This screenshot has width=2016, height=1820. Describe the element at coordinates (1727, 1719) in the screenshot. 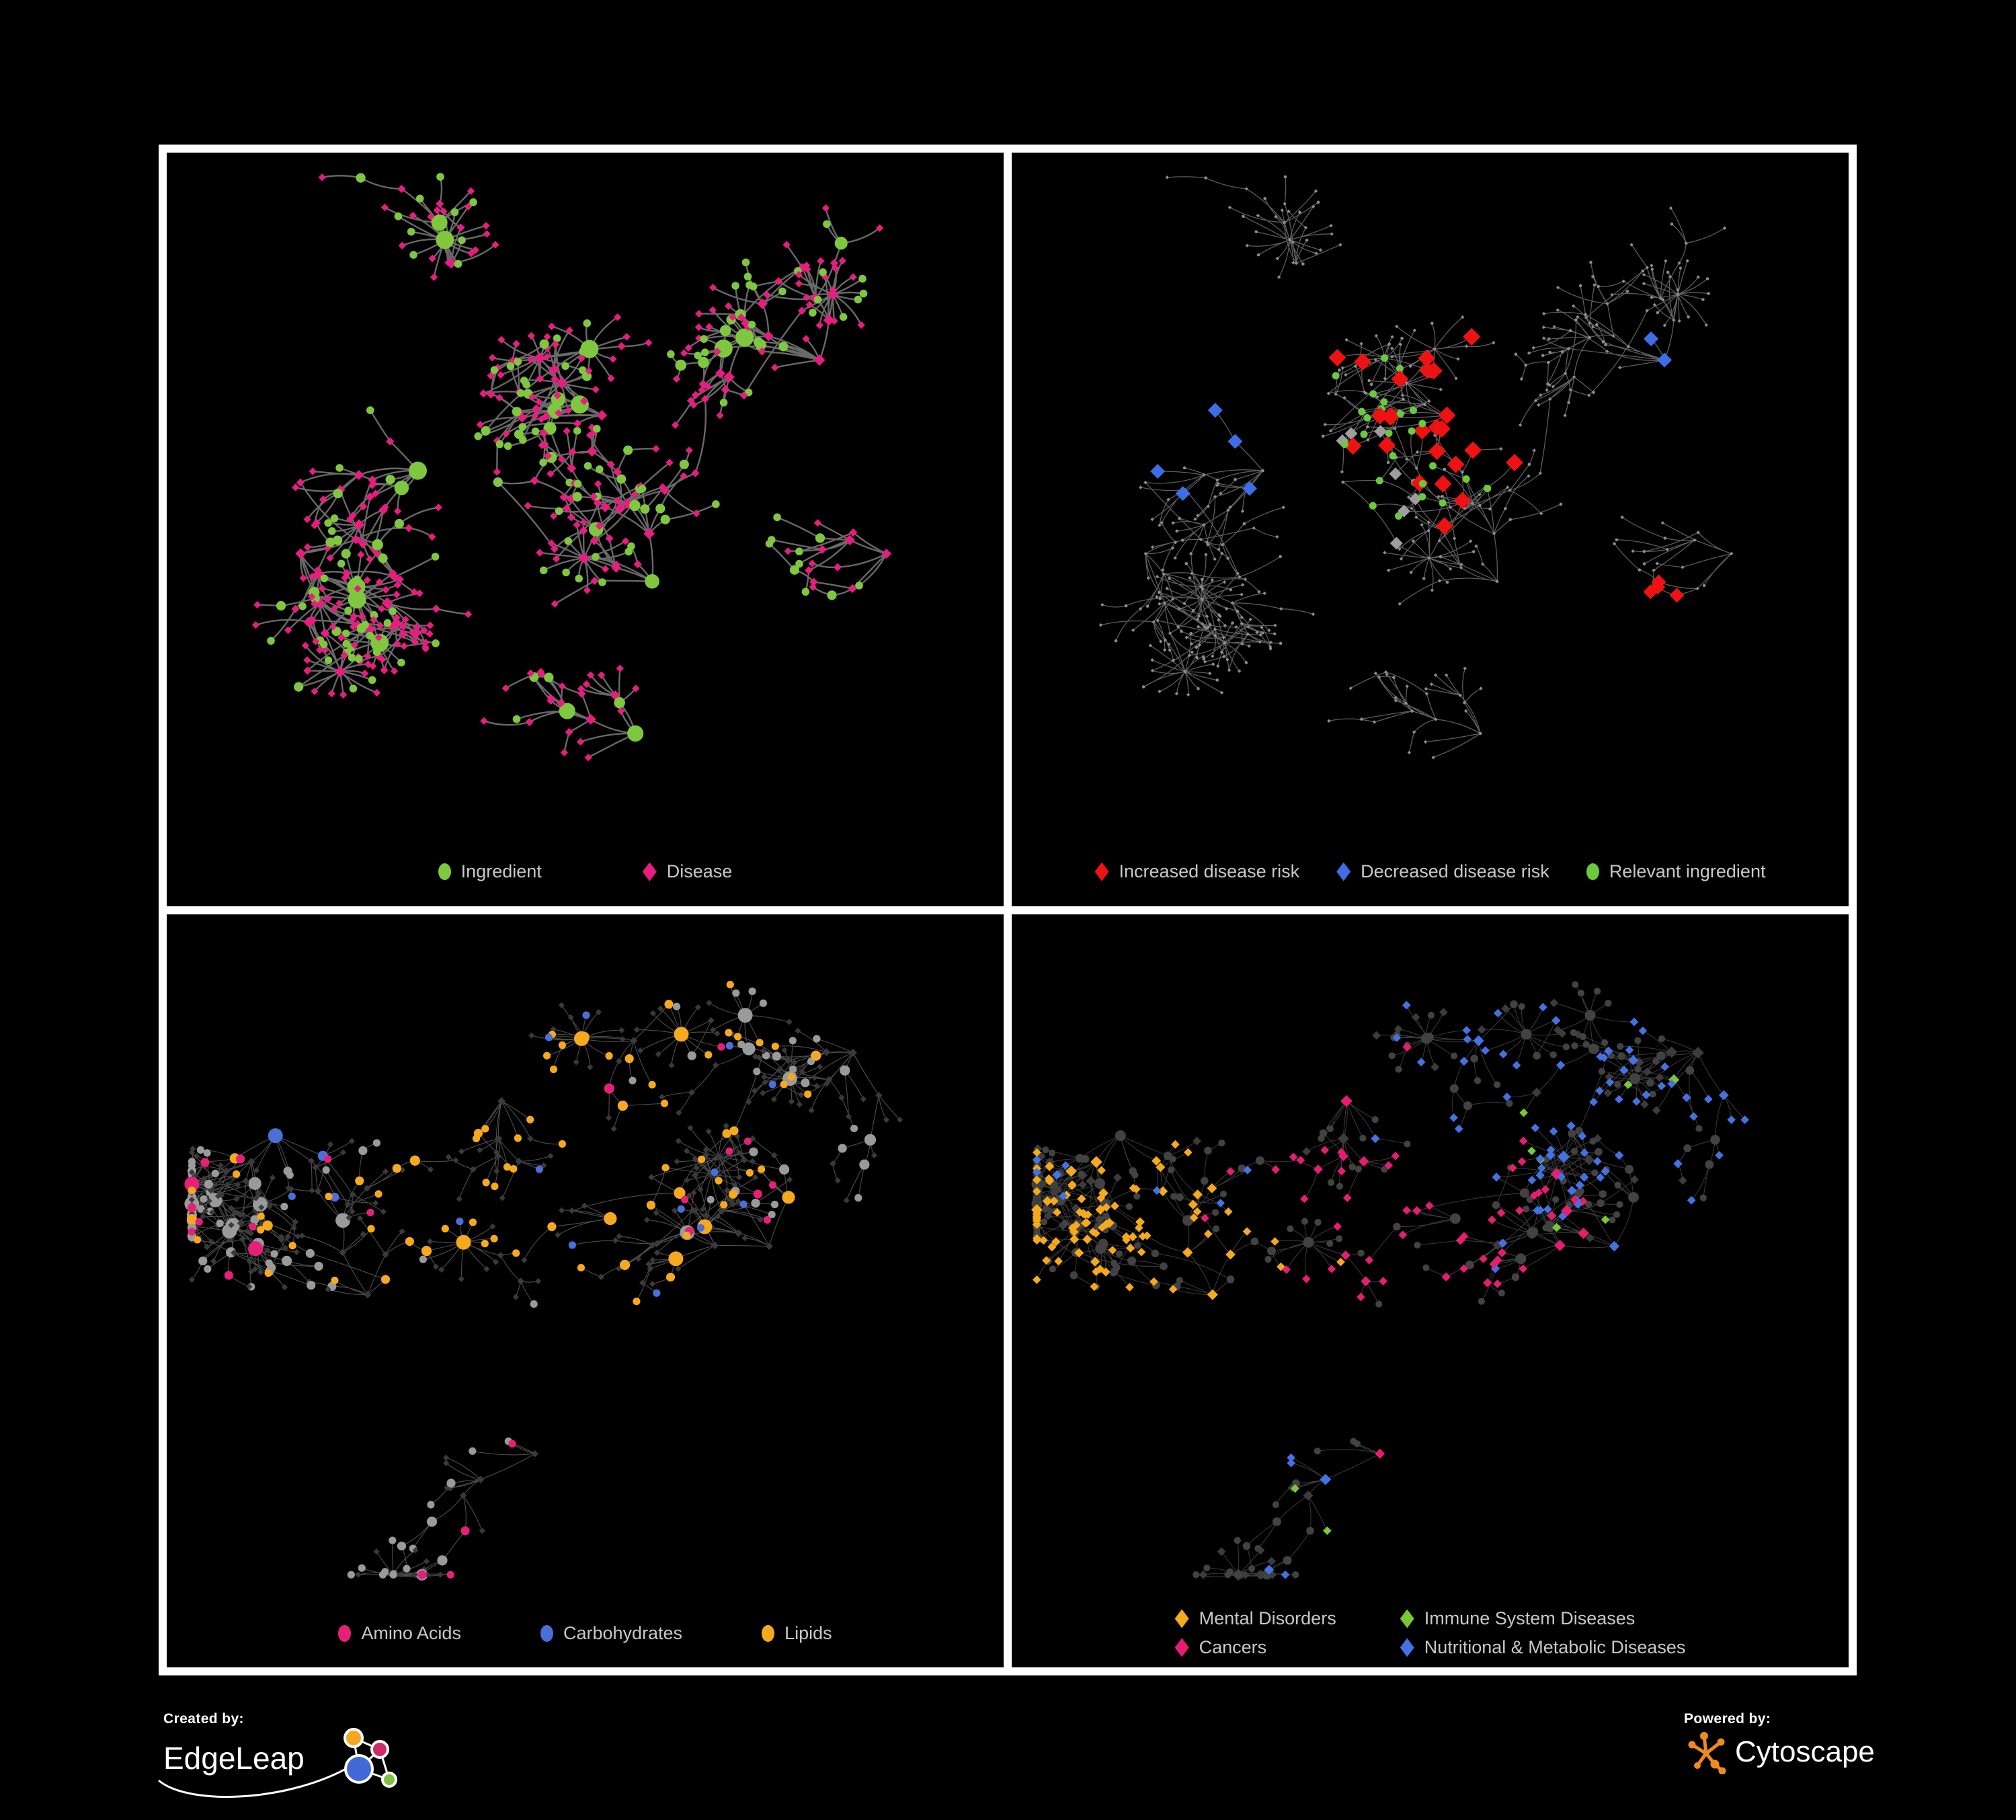

I see `powered-by-label: Powered by:` at that location.